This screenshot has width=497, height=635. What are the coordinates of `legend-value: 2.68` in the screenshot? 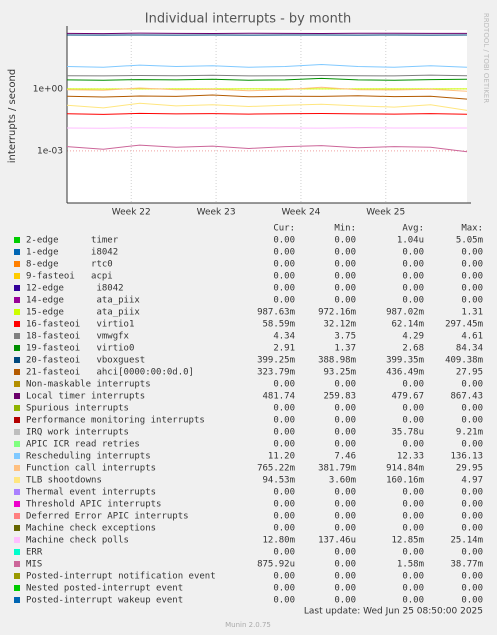 It's located at (413, 349).